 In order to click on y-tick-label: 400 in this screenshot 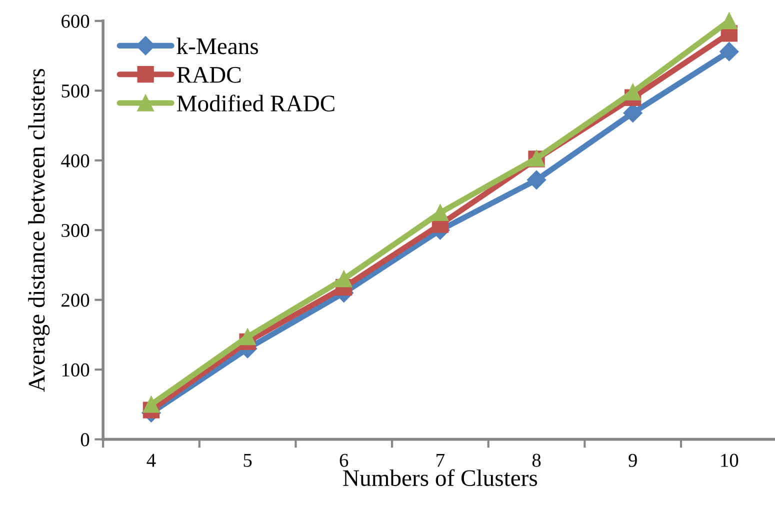, I will do `click(75, 161)`.